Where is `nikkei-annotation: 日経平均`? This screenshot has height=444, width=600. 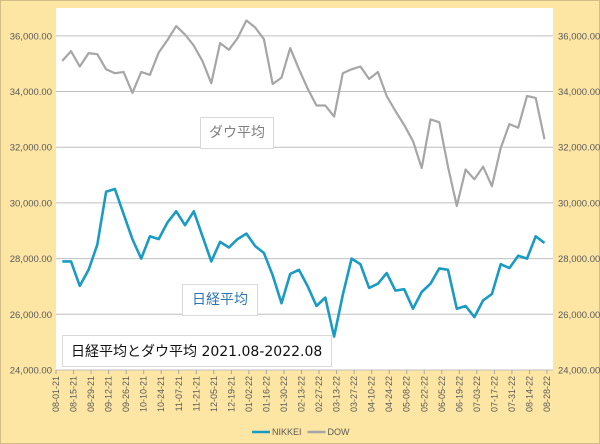
nikkei-annotation: 日経平均 is located at coordinates (220, 300).